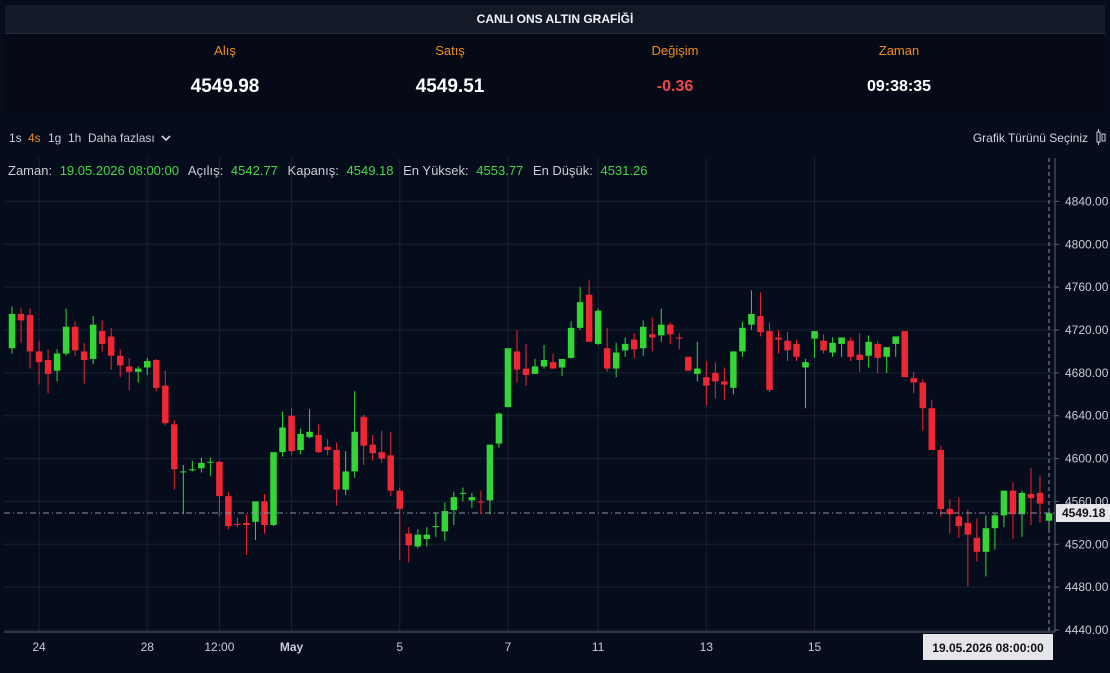  I want to click on price-tick-label: 4760.00, so click(1087, 287).